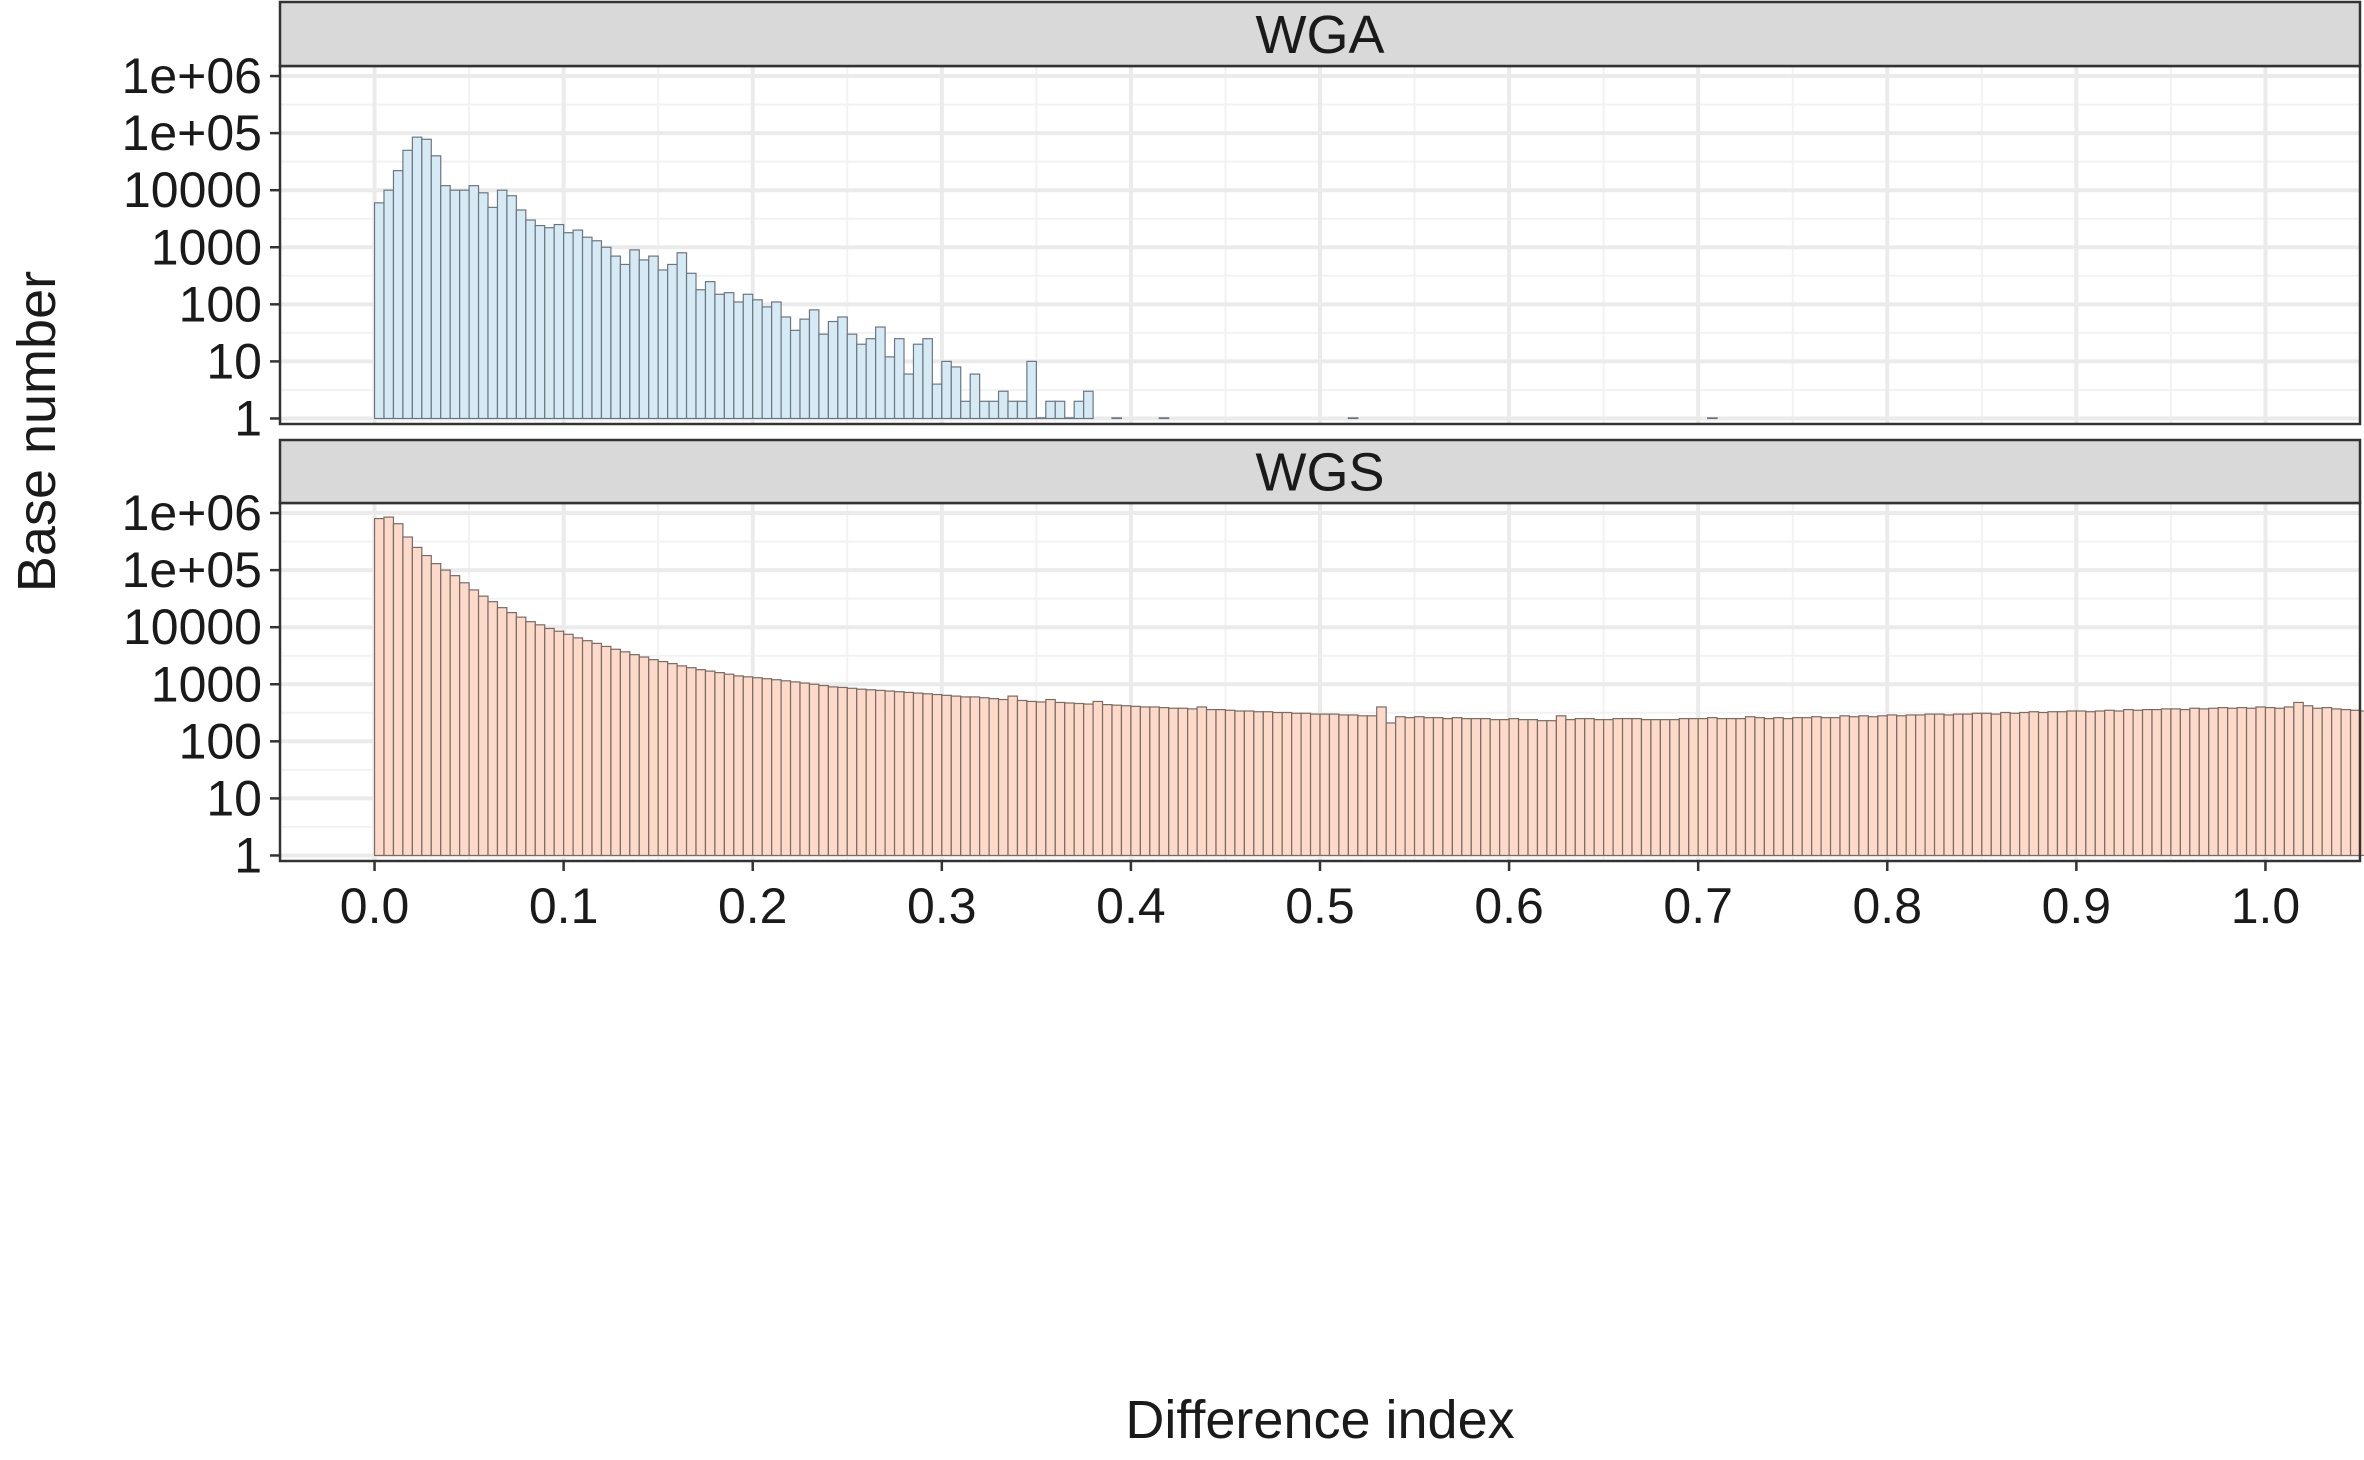 The image size is (2364, 1460). I want to click on x-tick-label: 0.8, so click(1888, 906).